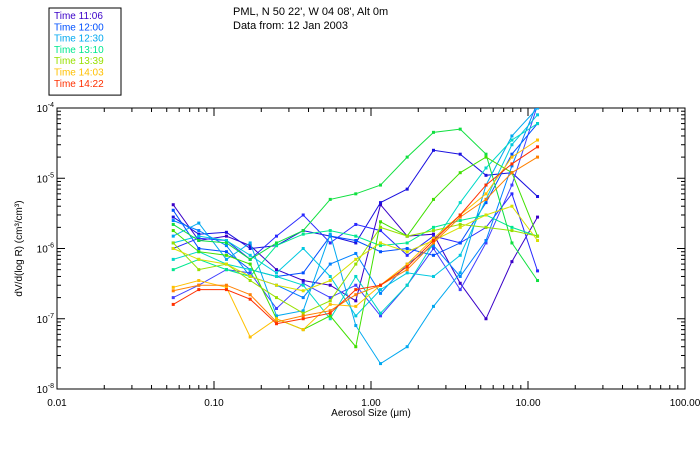  What do you see at coordinates (214, 403) in the screenshot?
I see `x-tick-label: 0.10` at bounding box center [214, 403].